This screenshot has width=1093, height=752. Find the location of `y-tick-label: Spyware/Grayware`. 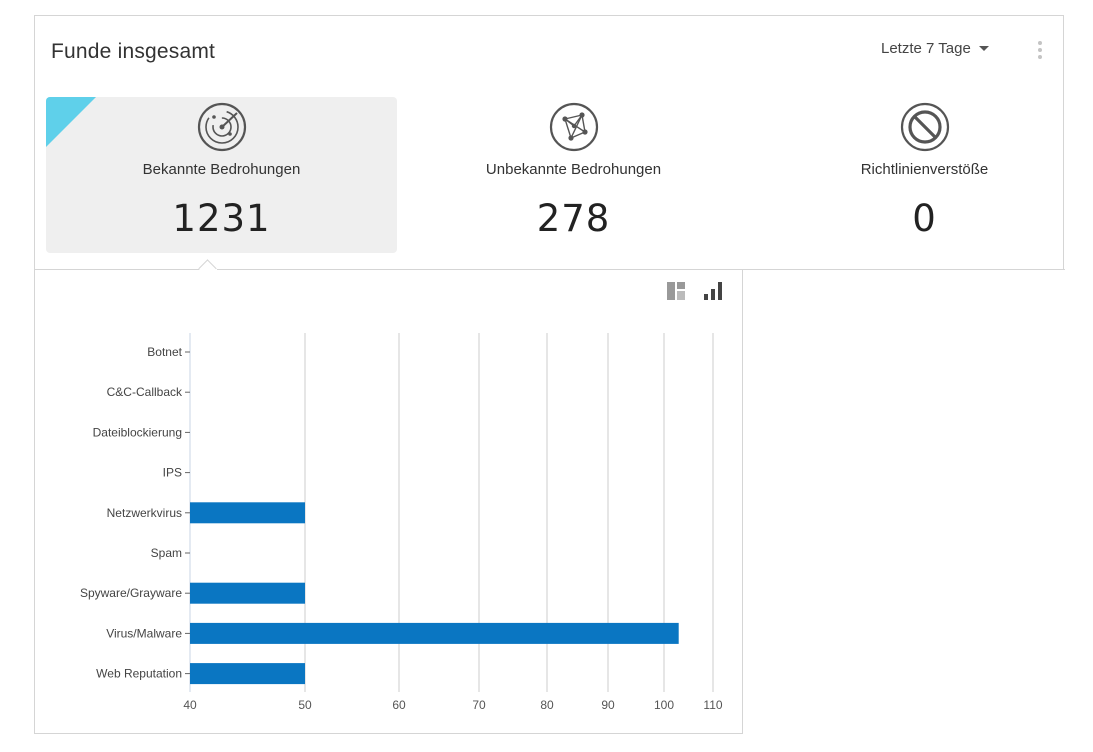

y-tick-label: Spyware/Grayware is located at coordinates (131, 593).